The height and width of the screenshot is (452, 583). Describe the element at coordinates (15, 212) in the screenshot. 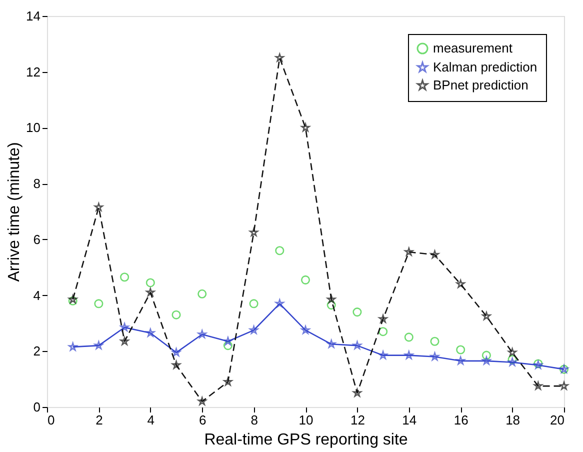

I see `y-axis-title: Arrive time (minute)` at that location.